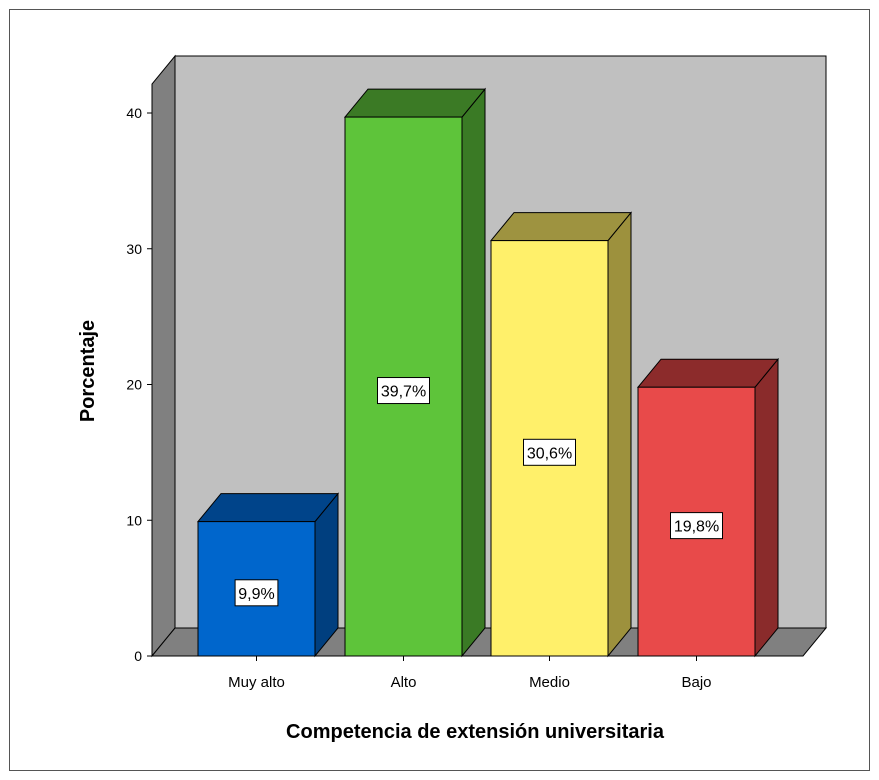  I want to click on x-tick-label: Alto, so click(404, 682).